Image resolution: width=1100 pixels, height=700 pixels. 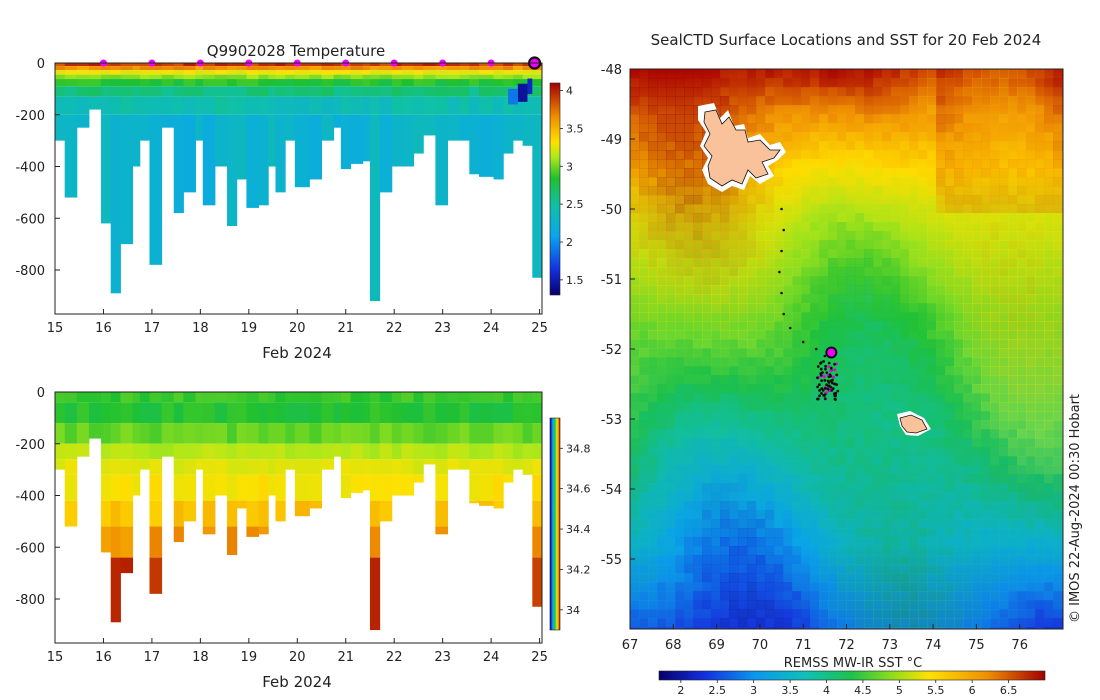 I want to click on y-tick-label: 0, so click(x=41, y=64).